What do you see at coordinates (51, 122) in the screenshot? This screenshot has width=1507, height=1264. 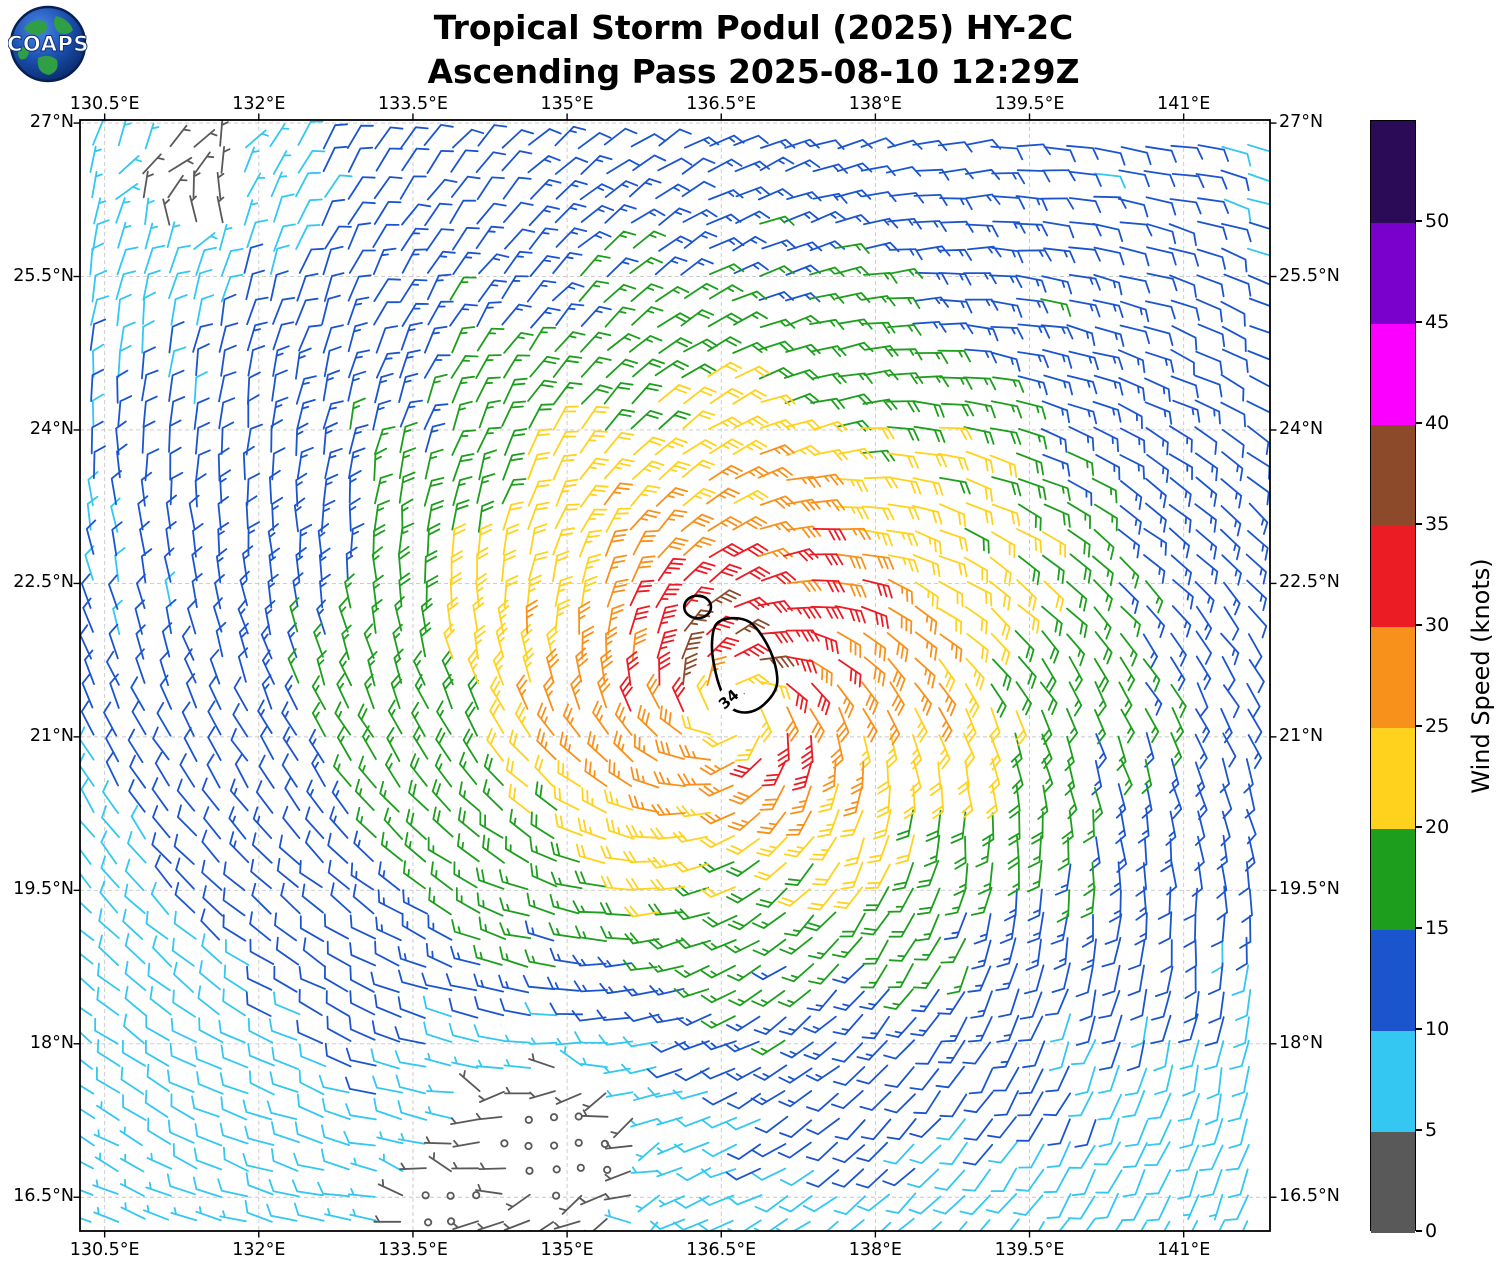 I see `y-tick-label-left: 27°N` at bounding box center [51, 122].